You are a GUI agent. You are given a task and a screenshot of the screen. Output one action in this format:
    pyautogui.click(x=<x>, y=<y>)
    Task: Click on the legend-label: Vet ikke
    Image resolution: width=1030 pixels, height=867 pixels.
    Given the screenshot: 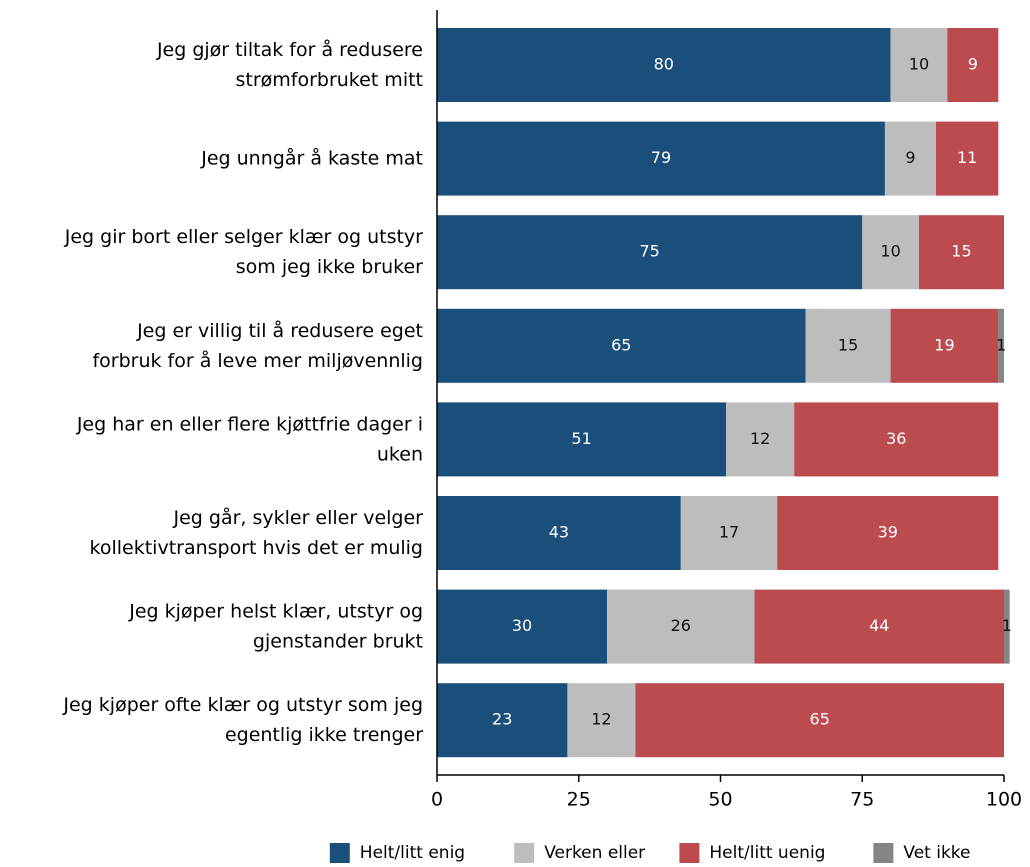 What is the action you would take?
    pyautogui.click(x=936, y=853)
    